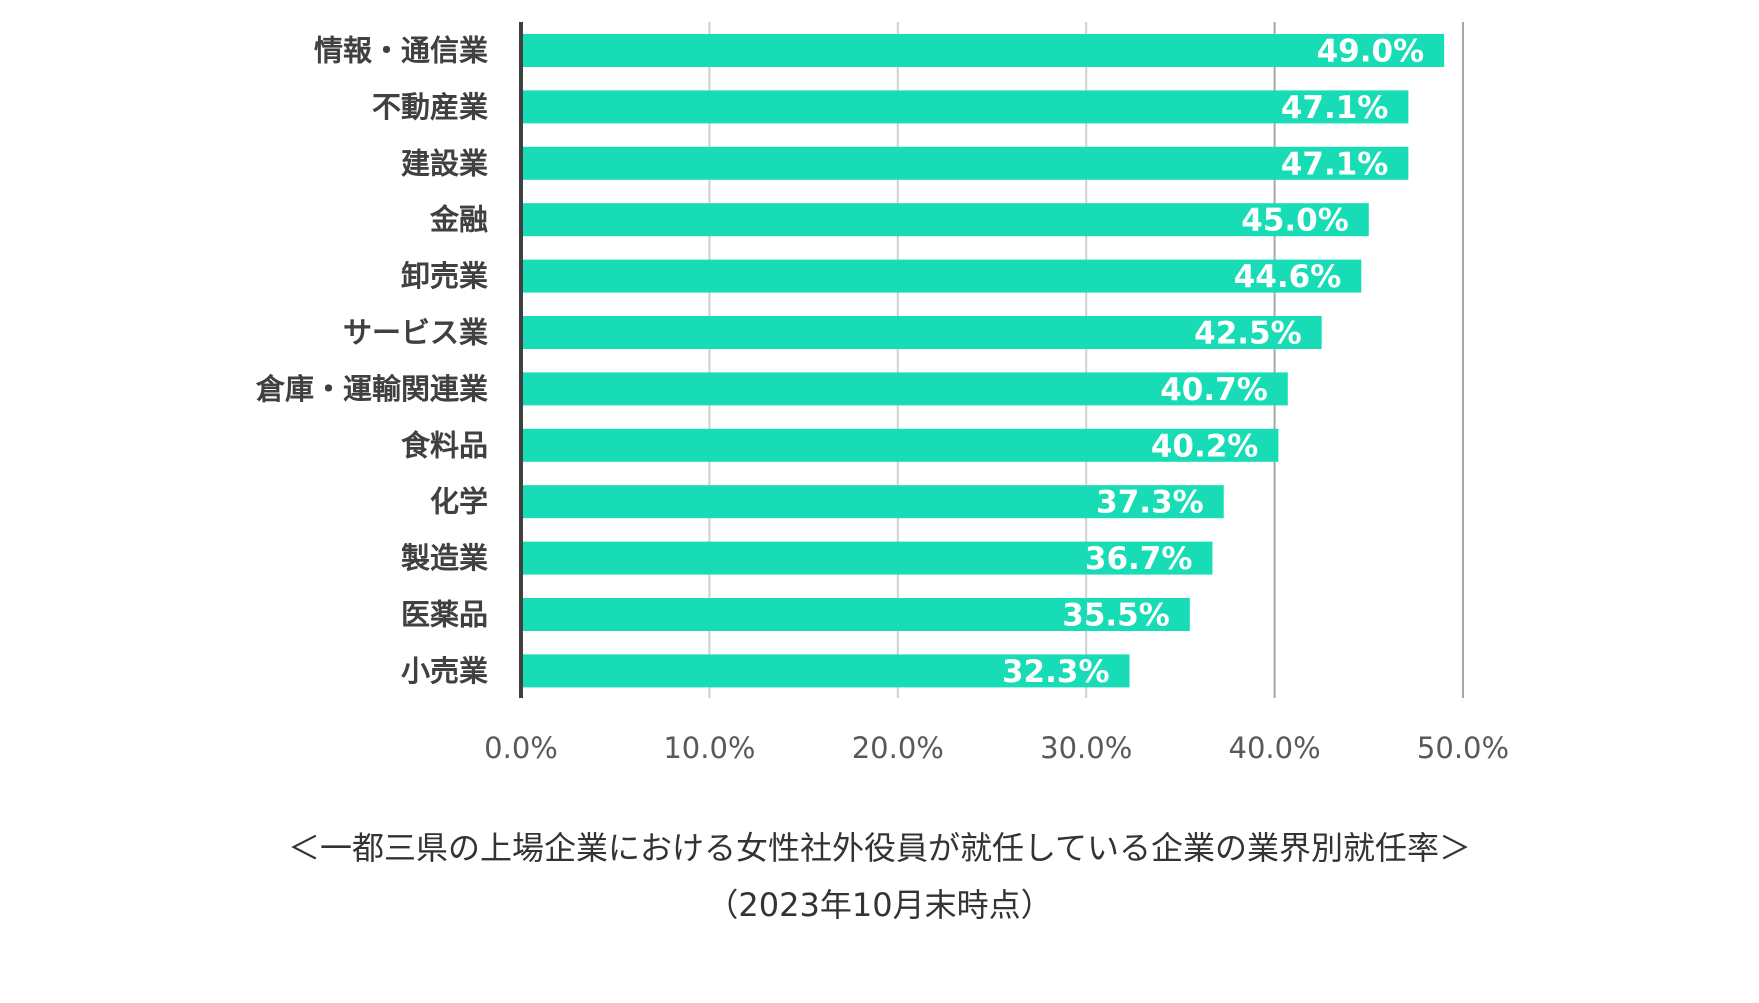 This screenshot has height=1003, width=1759. Describe the element at coordinates (1205, 446) in the screenshot. I see `value-label-7: 40.2%` at that location.